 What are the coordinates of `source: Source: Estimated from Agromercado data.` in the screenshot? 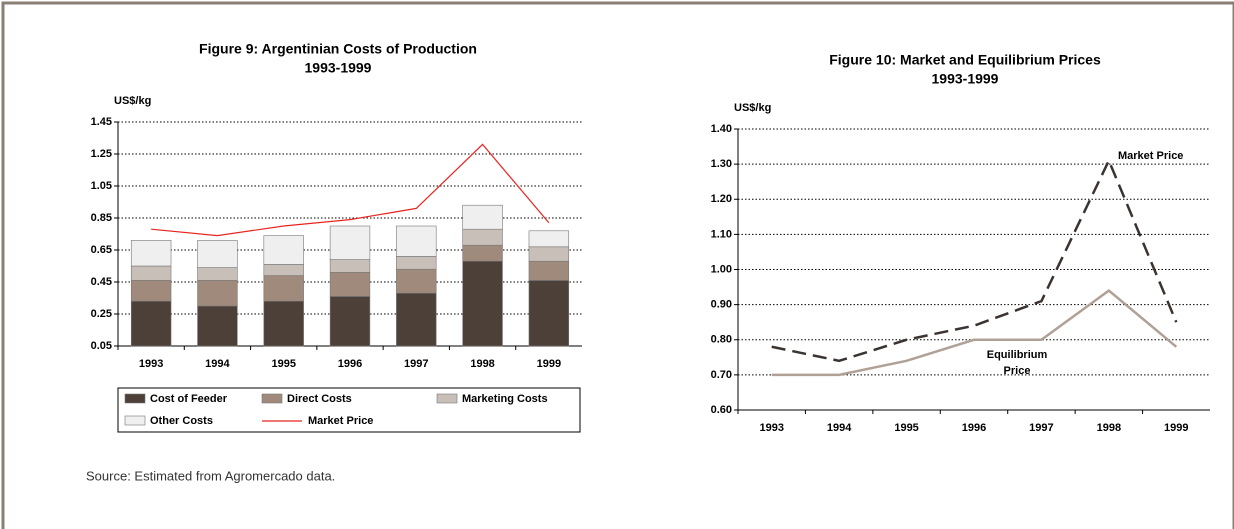 It's located at (210, 475).